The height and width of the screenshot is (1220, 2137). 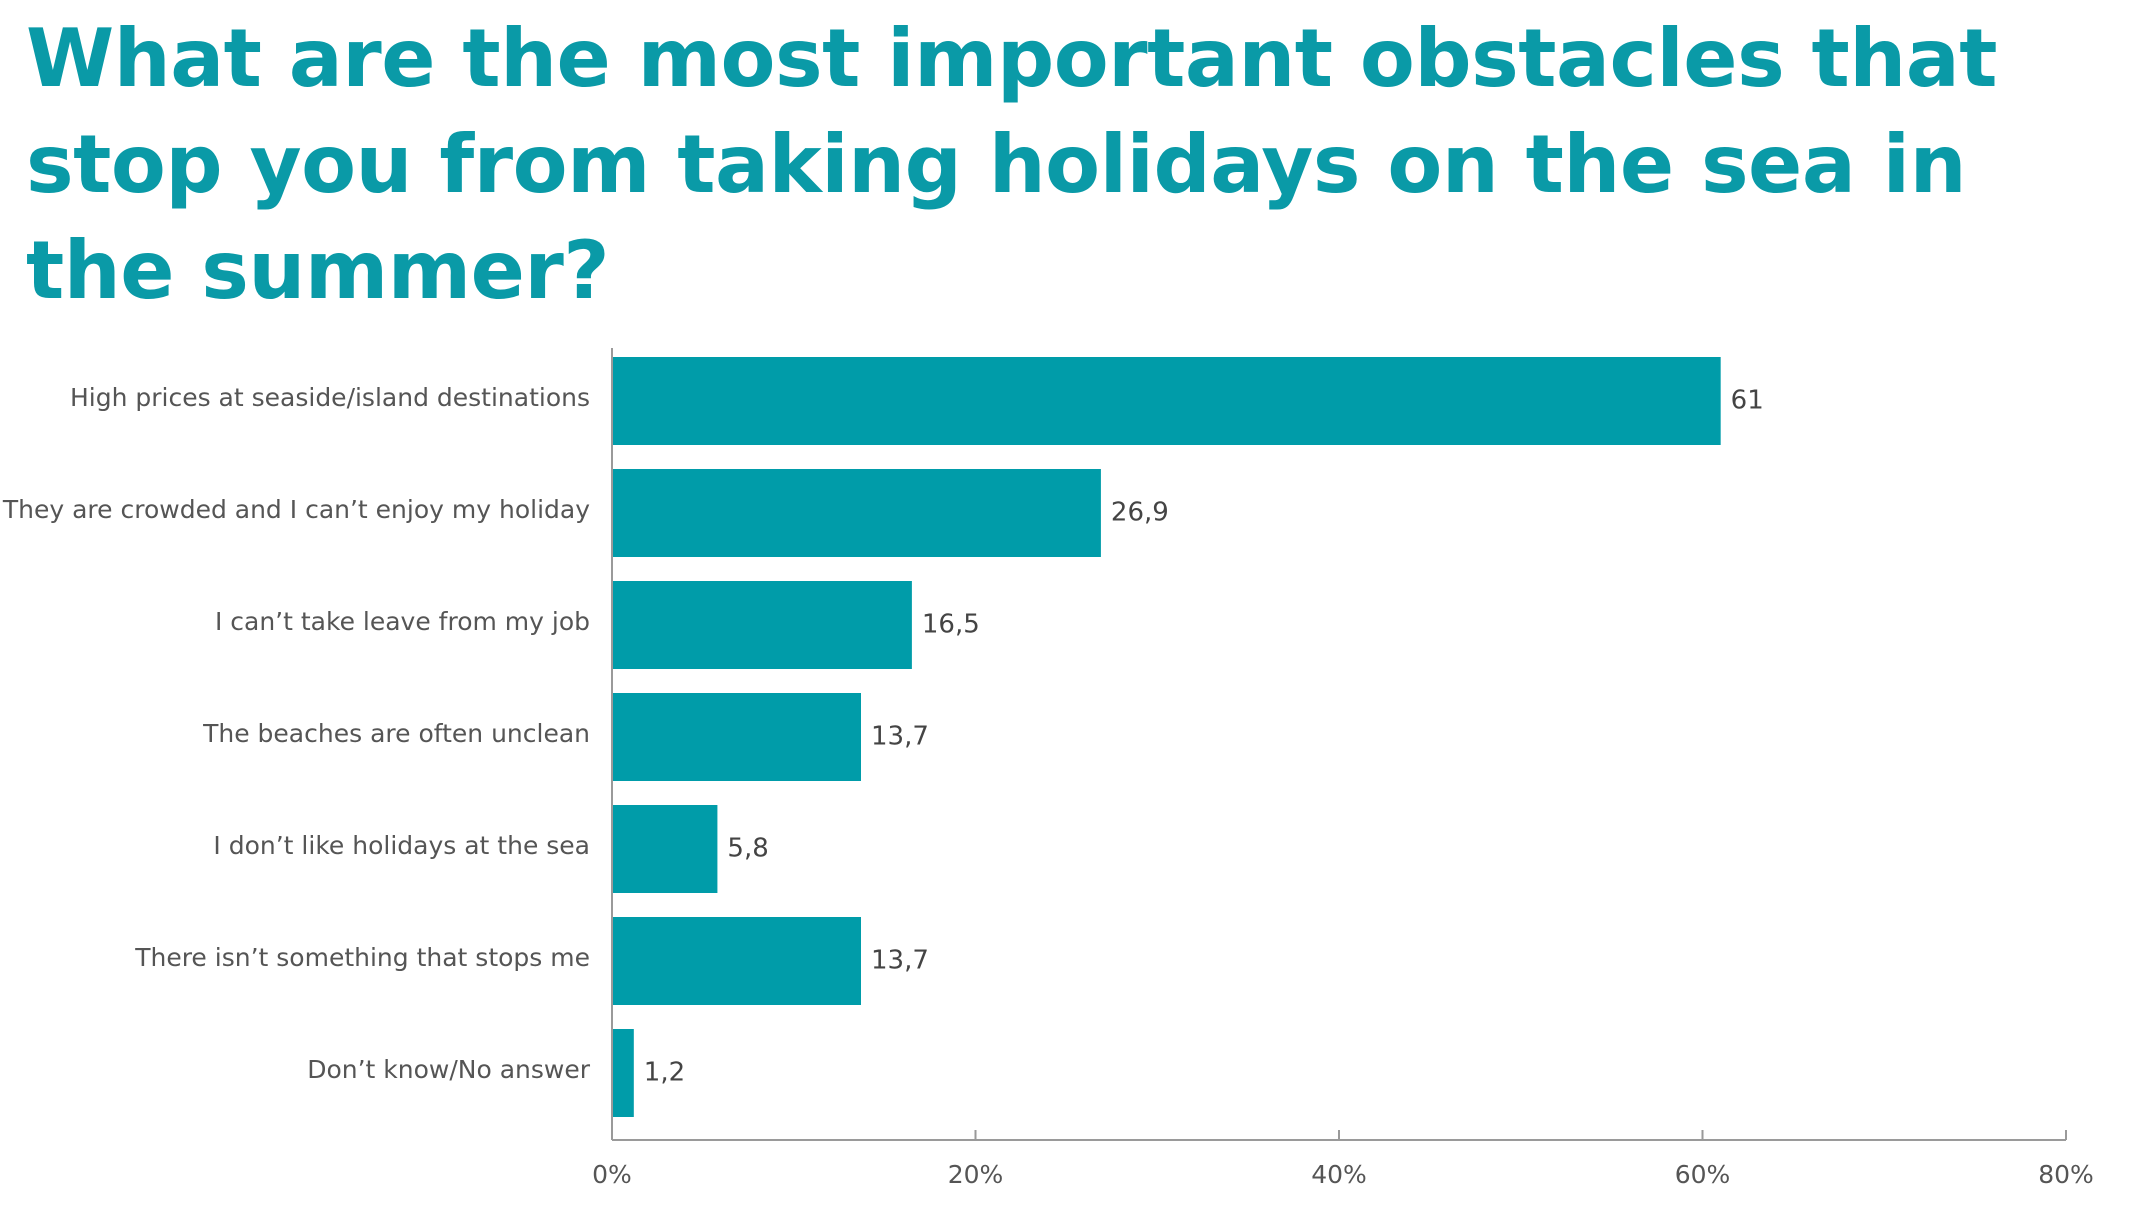 I want to click on x-tick-label: 0%, so click(x=612, y=1174).